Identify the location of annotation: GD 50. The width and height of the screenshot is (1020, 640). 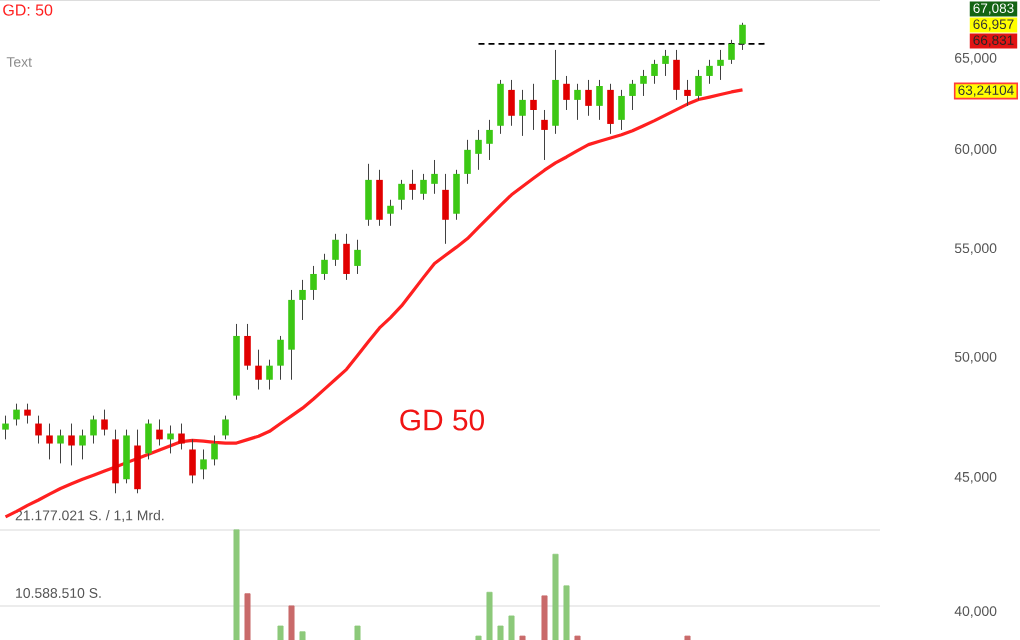
(442, 420).